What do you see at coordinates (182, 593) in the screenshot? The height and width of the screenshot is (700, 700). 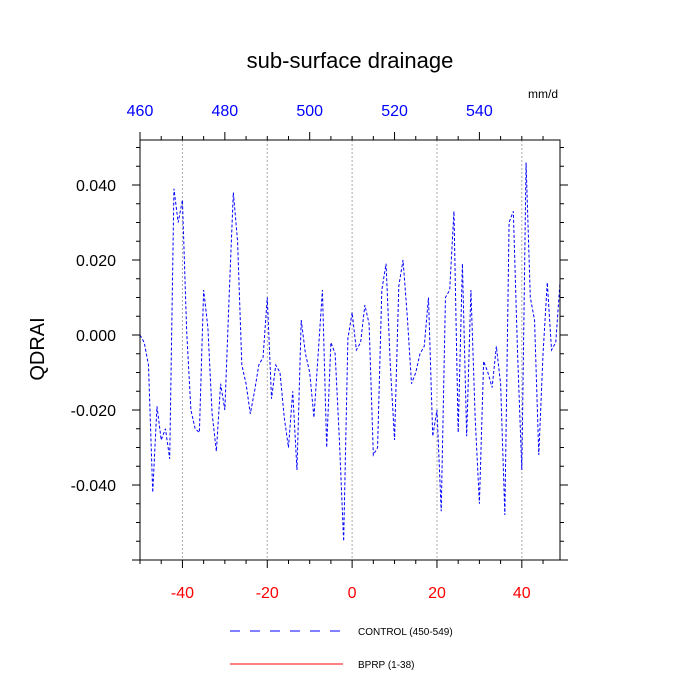 I see `x-tick-label: -40` at bounding box center [182, 593].